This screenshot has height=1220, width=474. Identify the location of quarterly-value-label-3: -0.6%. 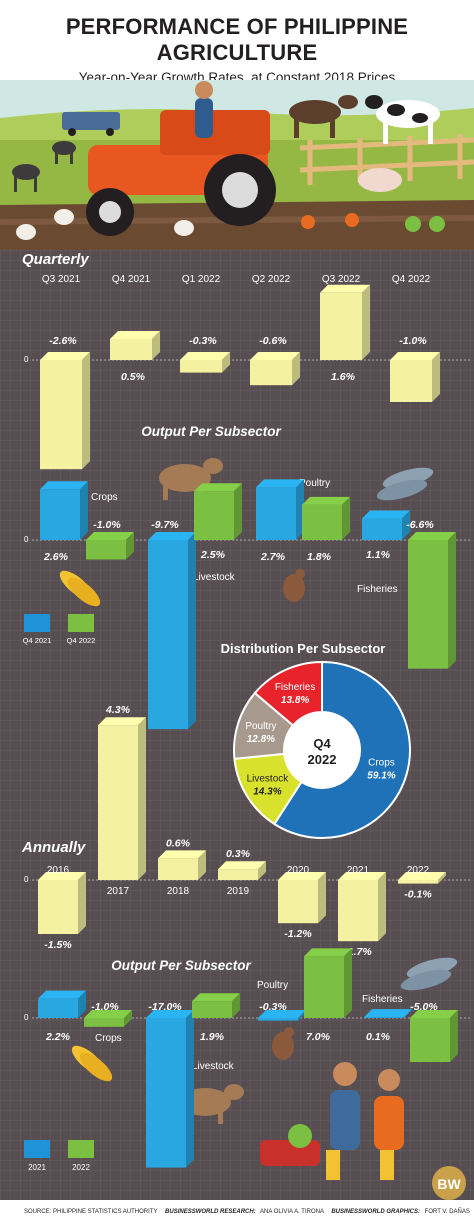
(273, 341).